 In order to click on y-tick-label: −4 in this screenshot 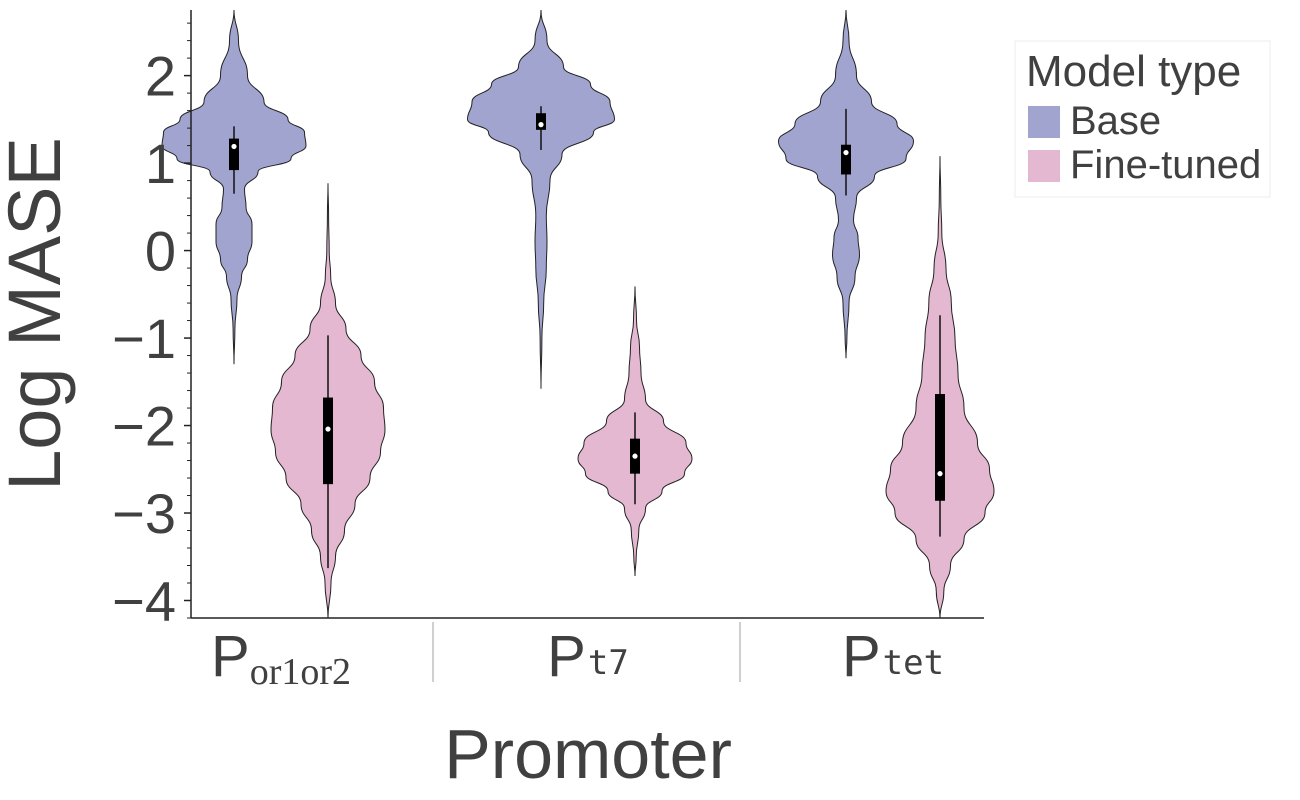, I will do `click(144, 601)`.